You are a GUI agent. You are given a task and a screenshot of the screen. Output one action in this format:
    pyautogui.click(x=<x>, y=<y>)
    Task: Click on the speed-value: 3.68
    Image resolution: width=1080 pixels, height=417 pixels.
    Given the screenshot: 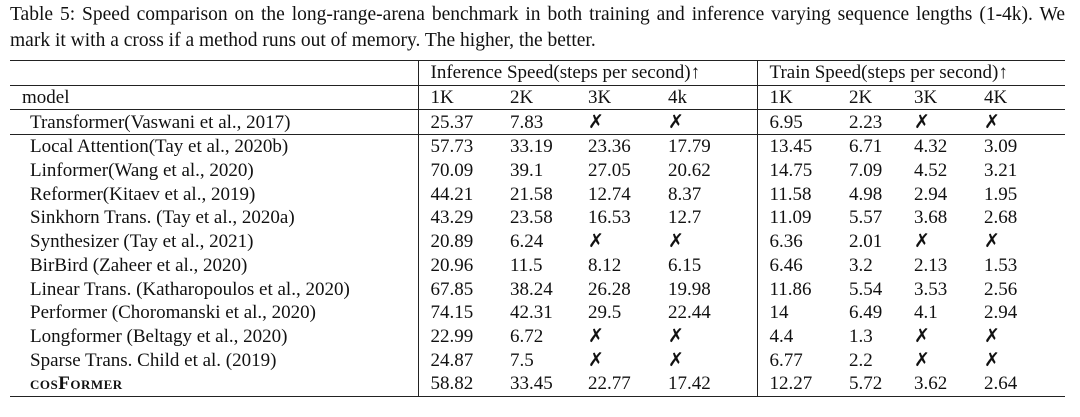 What is the action you would take?
    pyautogui.click(x=931, y=218)
    